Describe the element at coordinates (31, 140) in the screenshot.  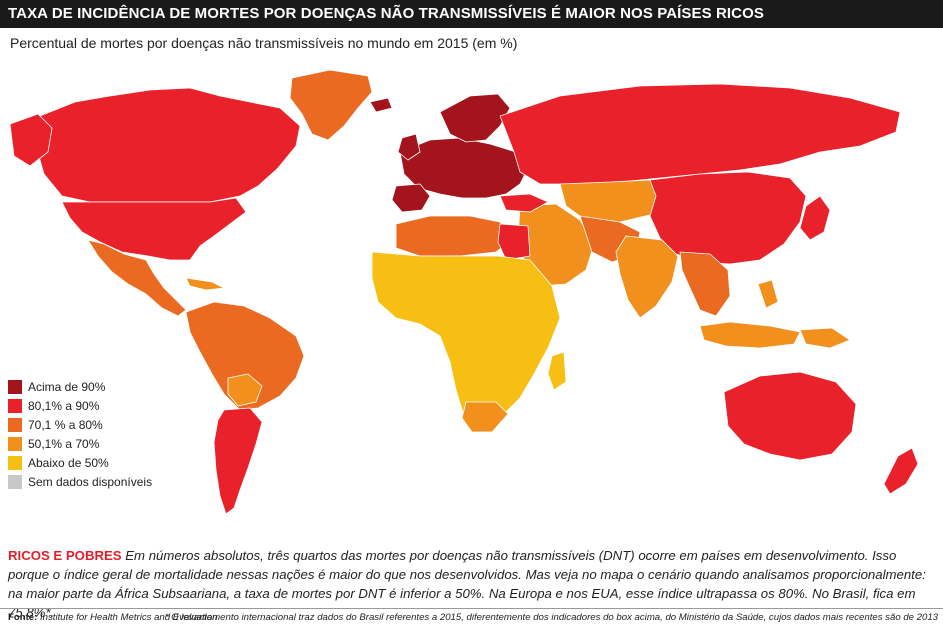
I see `region-alaska` at that location.